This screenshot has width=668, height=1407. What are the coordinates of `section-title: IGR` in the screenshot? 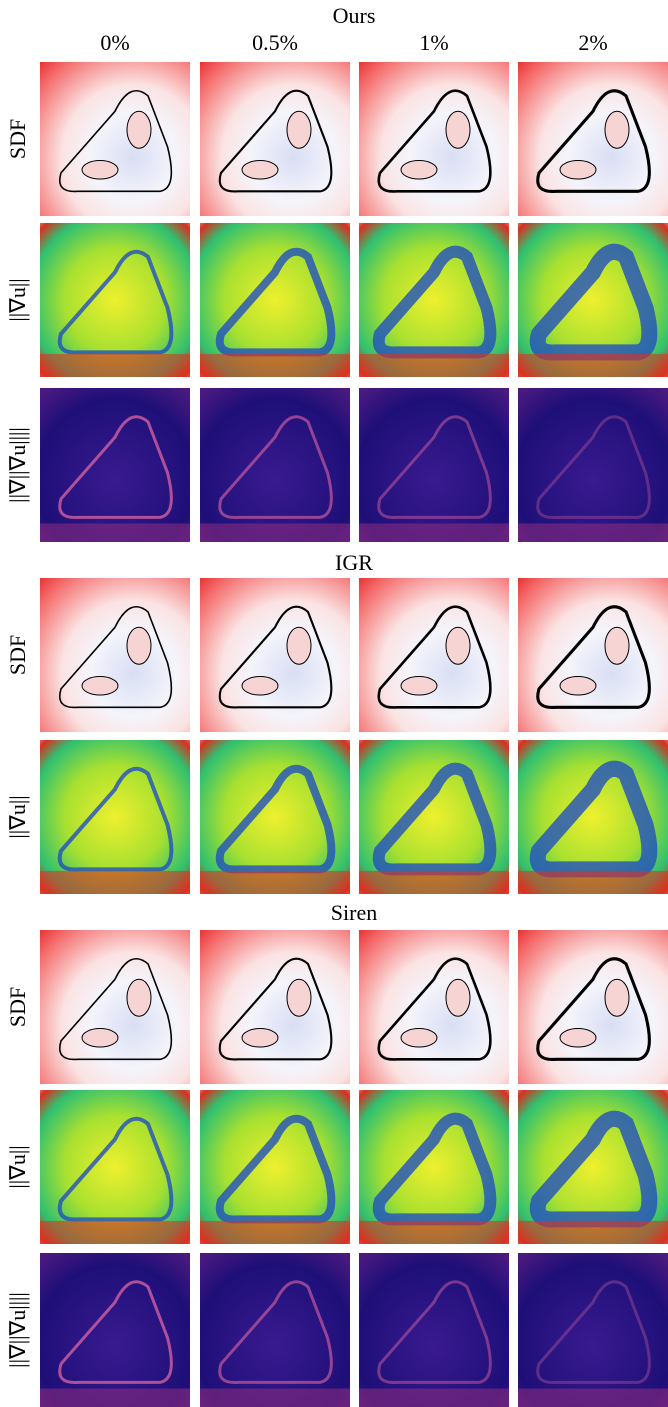 It's located at (354, 562).